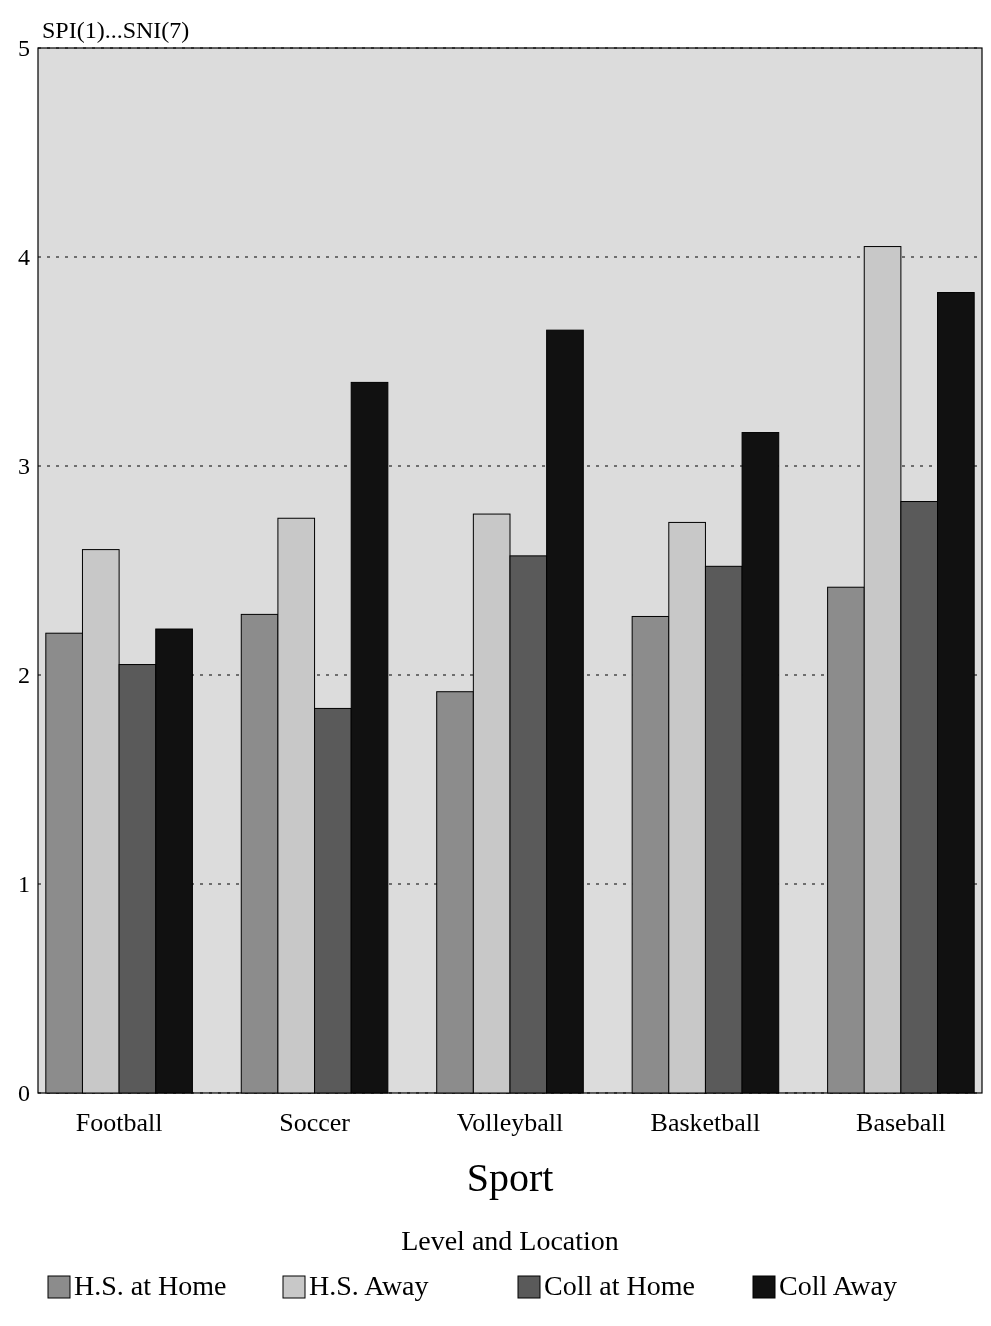 This screenshot has width=991, height=1326. What do you see at coordinates (24, 675) in the screenshot?
I see `y-tick-label: 2` at bounding box center [24, 675].